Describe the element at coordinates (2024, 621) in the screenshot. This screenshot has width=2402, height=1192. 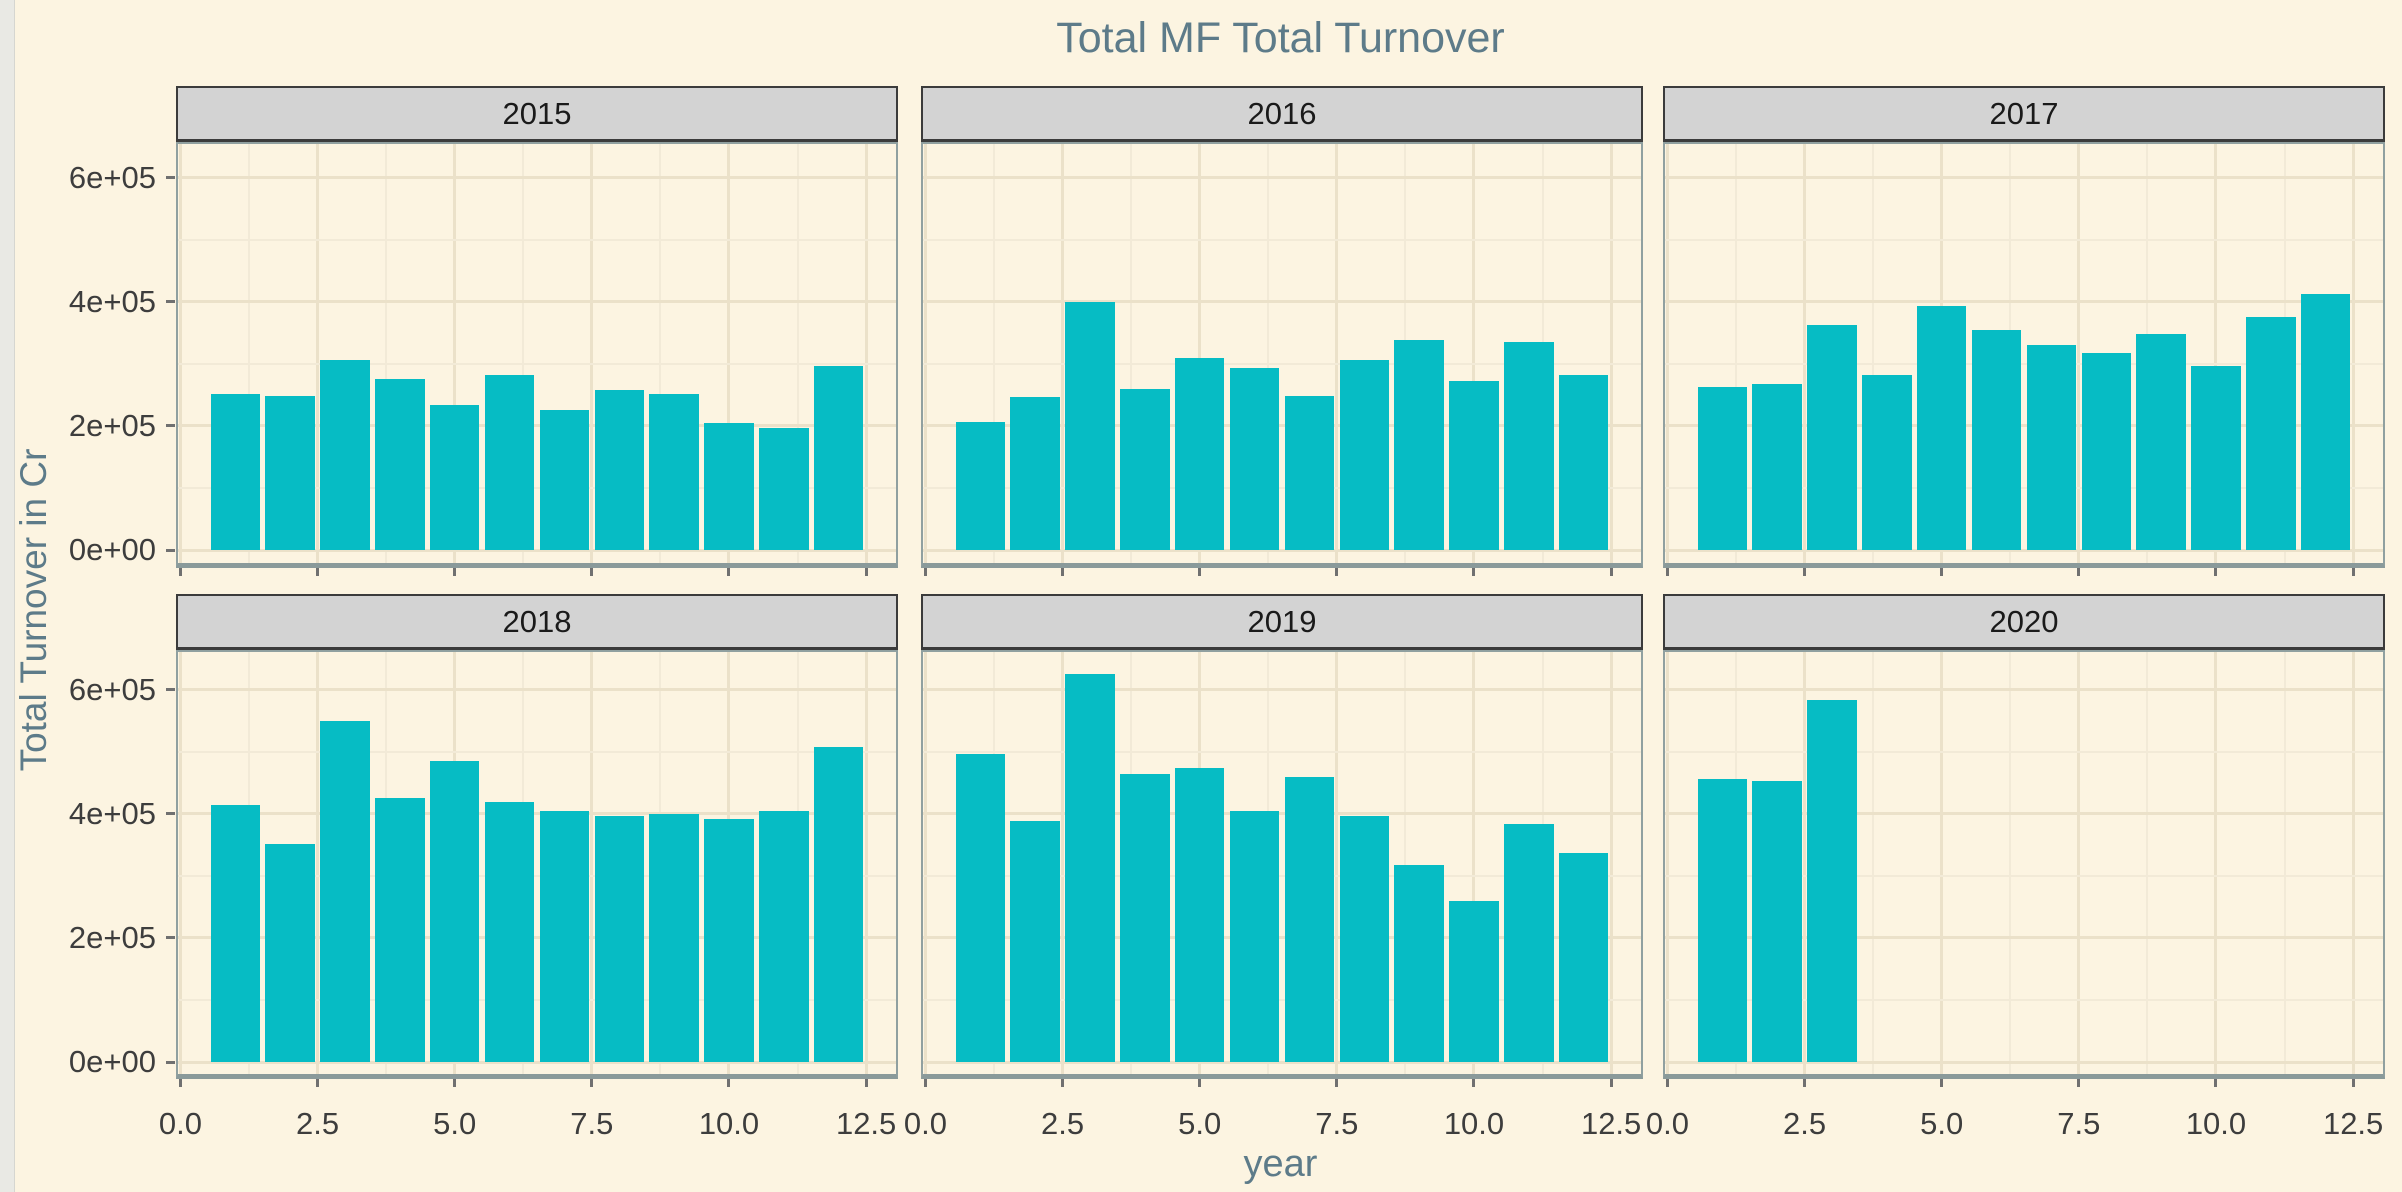
I see `facet-strip-label: 2020` at that location.